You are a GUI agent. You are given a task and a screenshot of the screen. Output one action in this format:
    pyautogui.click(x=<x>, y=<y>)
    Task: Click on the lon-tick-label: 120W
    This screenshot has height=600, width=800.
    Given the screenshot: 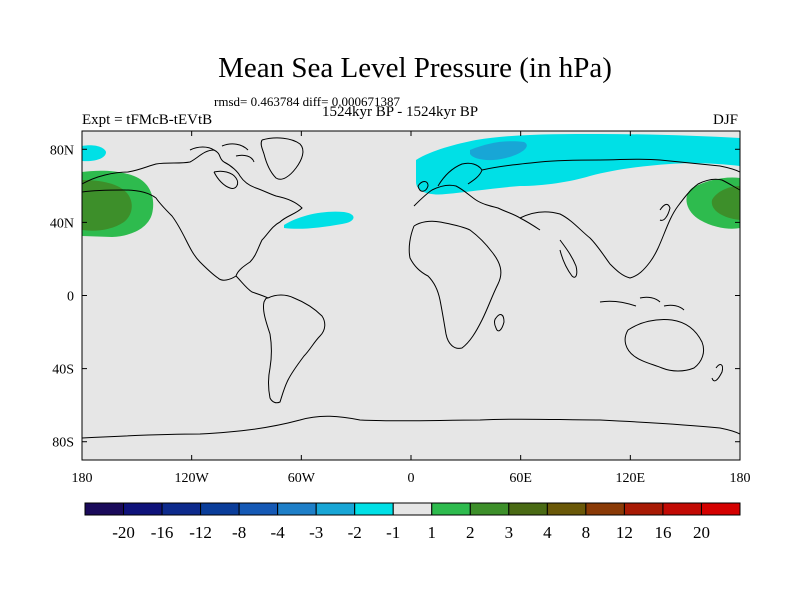 What is the action you would take?
    pyautogui.click(x=192, y=478)
    